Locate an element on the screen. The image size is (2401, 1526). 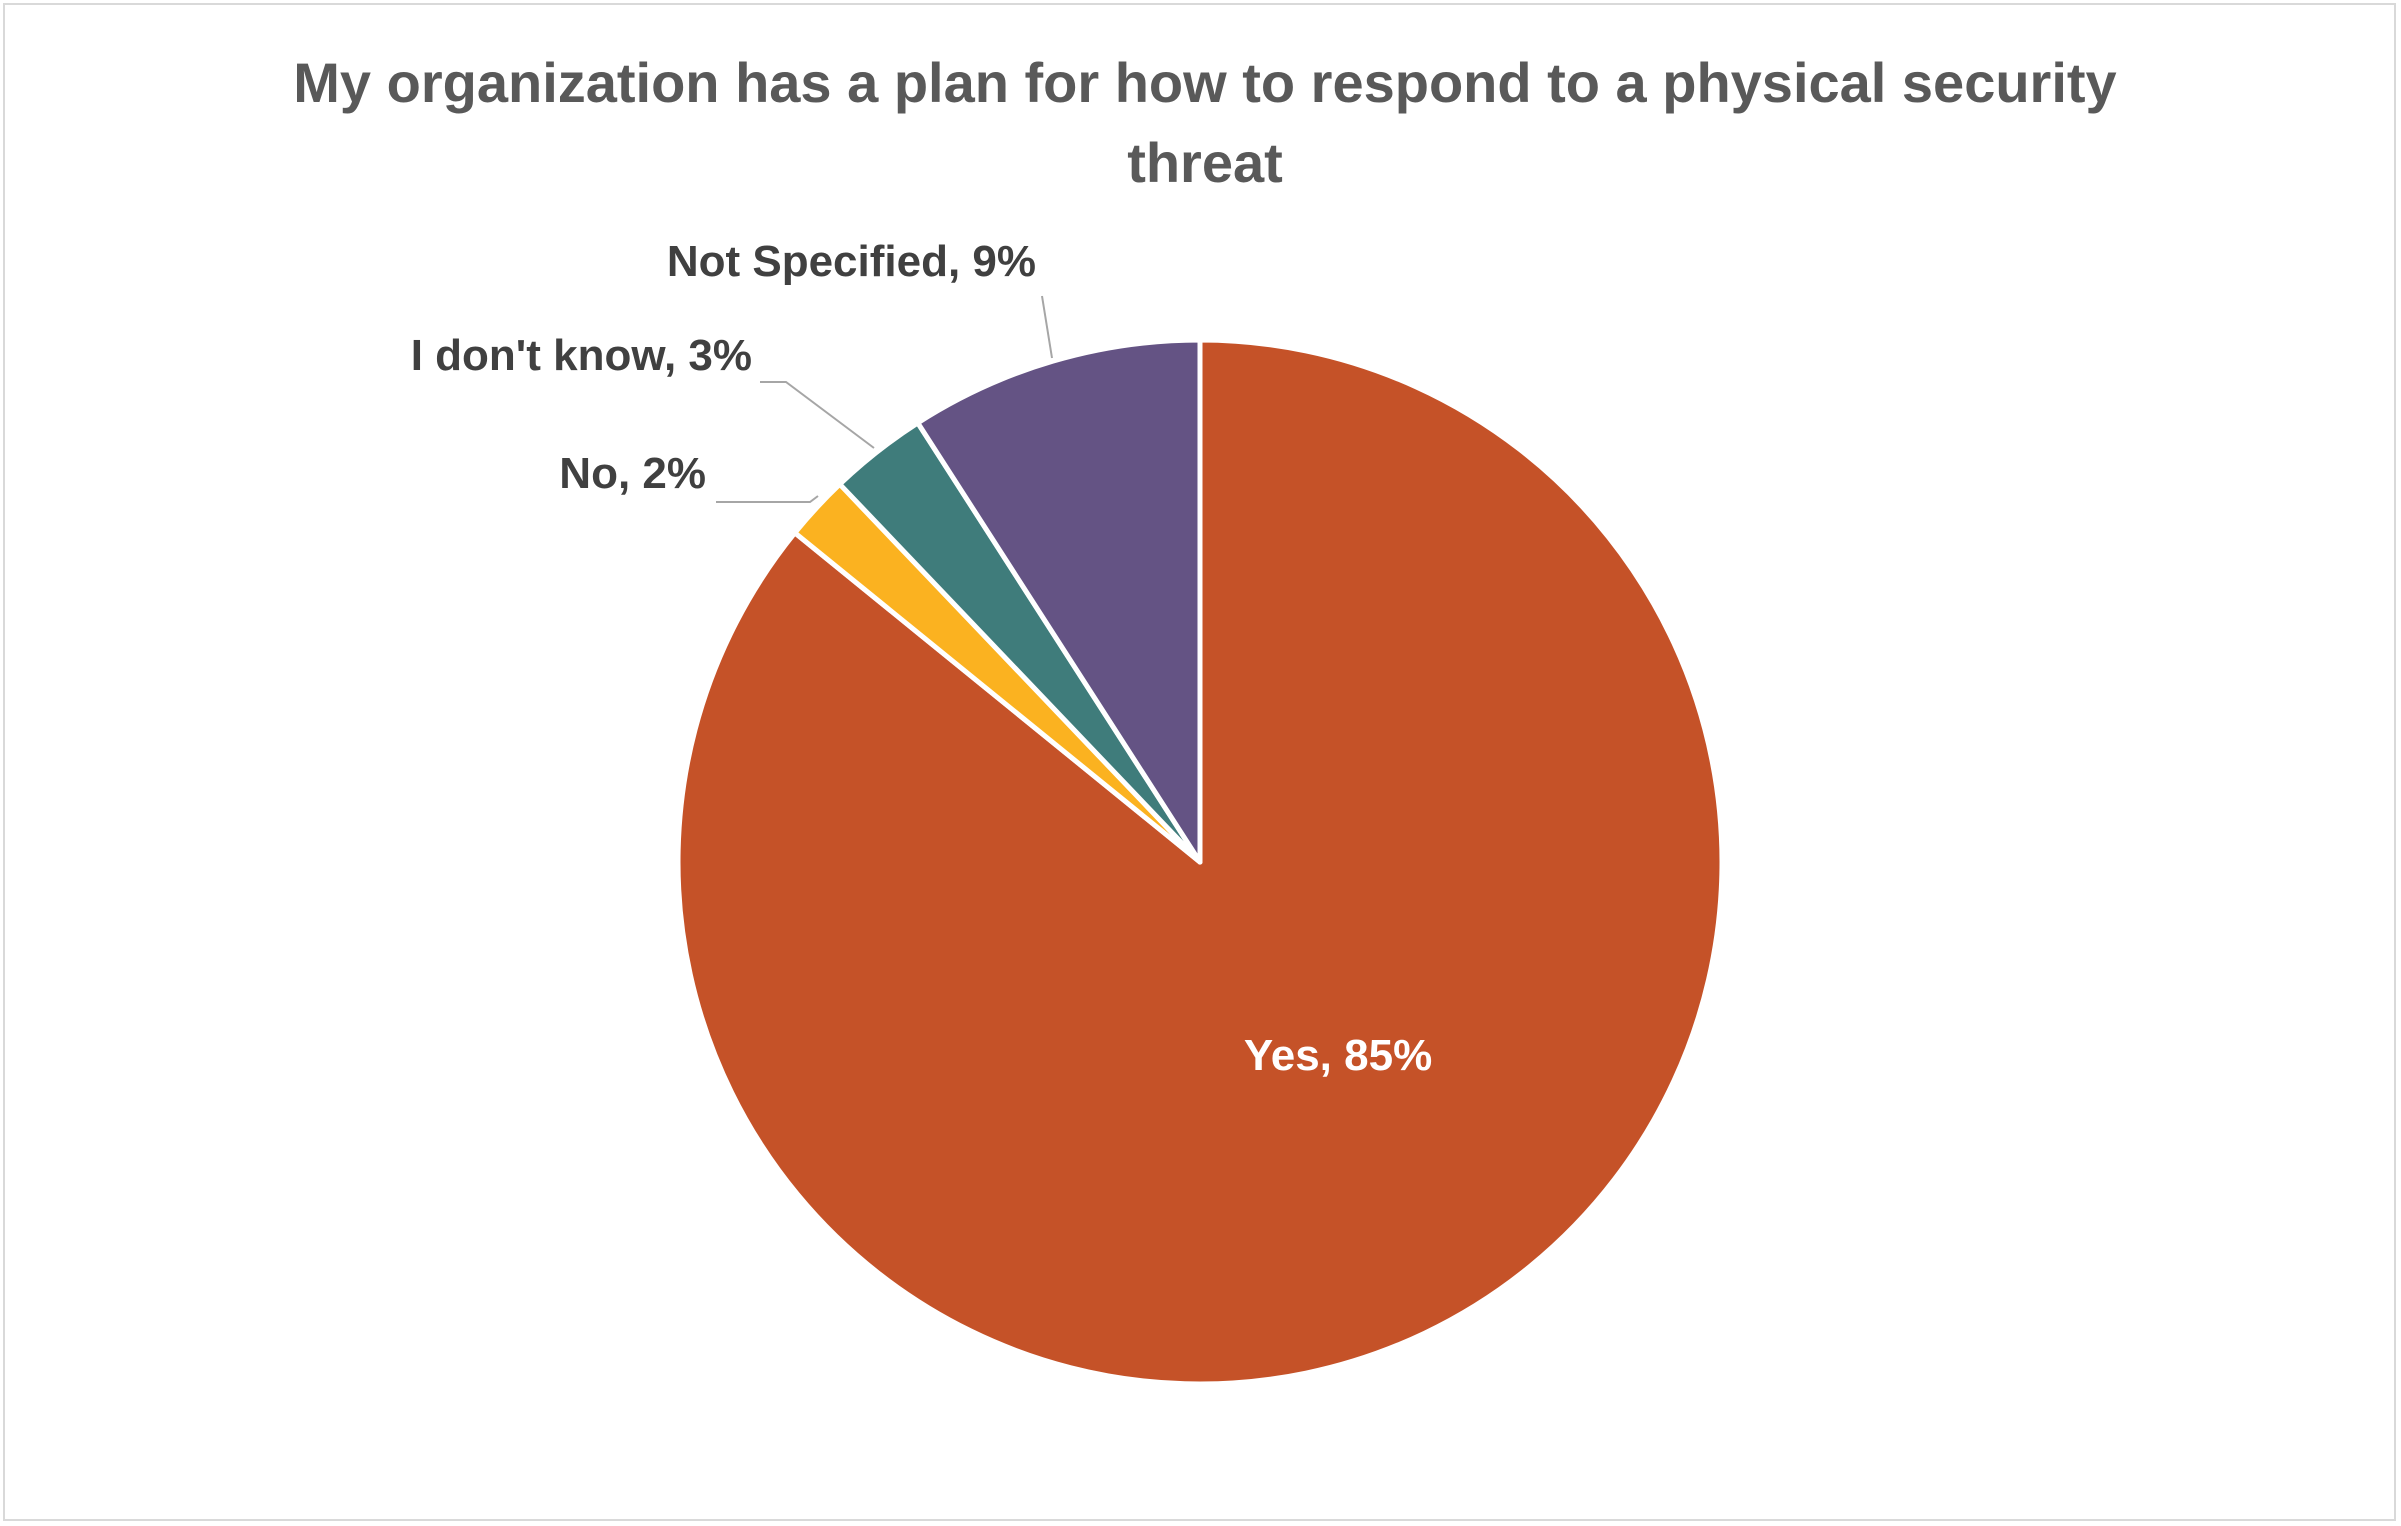
leader-line-no is located at coordinates (767, 499).